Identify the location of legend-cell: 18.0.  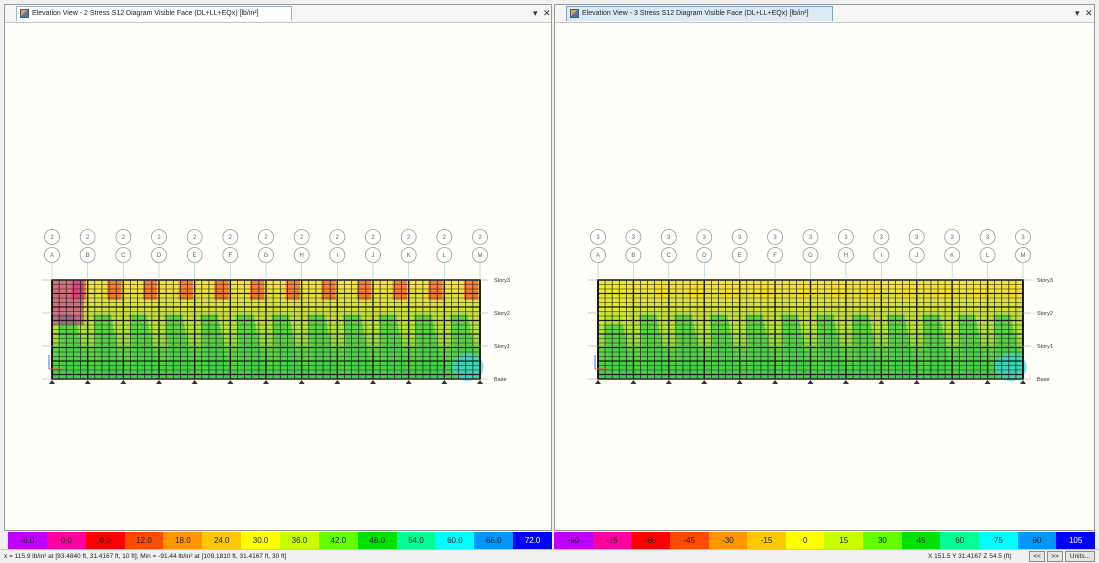
(183, 540).